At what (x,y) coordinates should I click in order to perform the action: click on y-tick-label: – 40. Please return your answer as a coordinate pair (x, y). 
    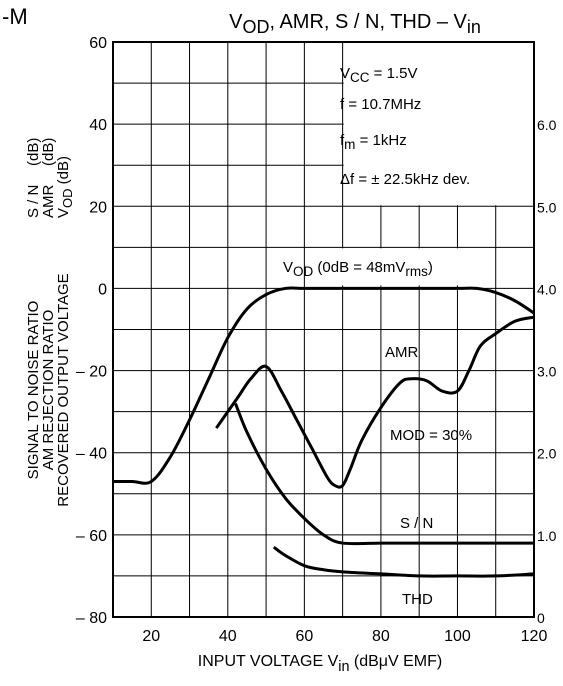
    Looking at the image, I should click on (91, 454).